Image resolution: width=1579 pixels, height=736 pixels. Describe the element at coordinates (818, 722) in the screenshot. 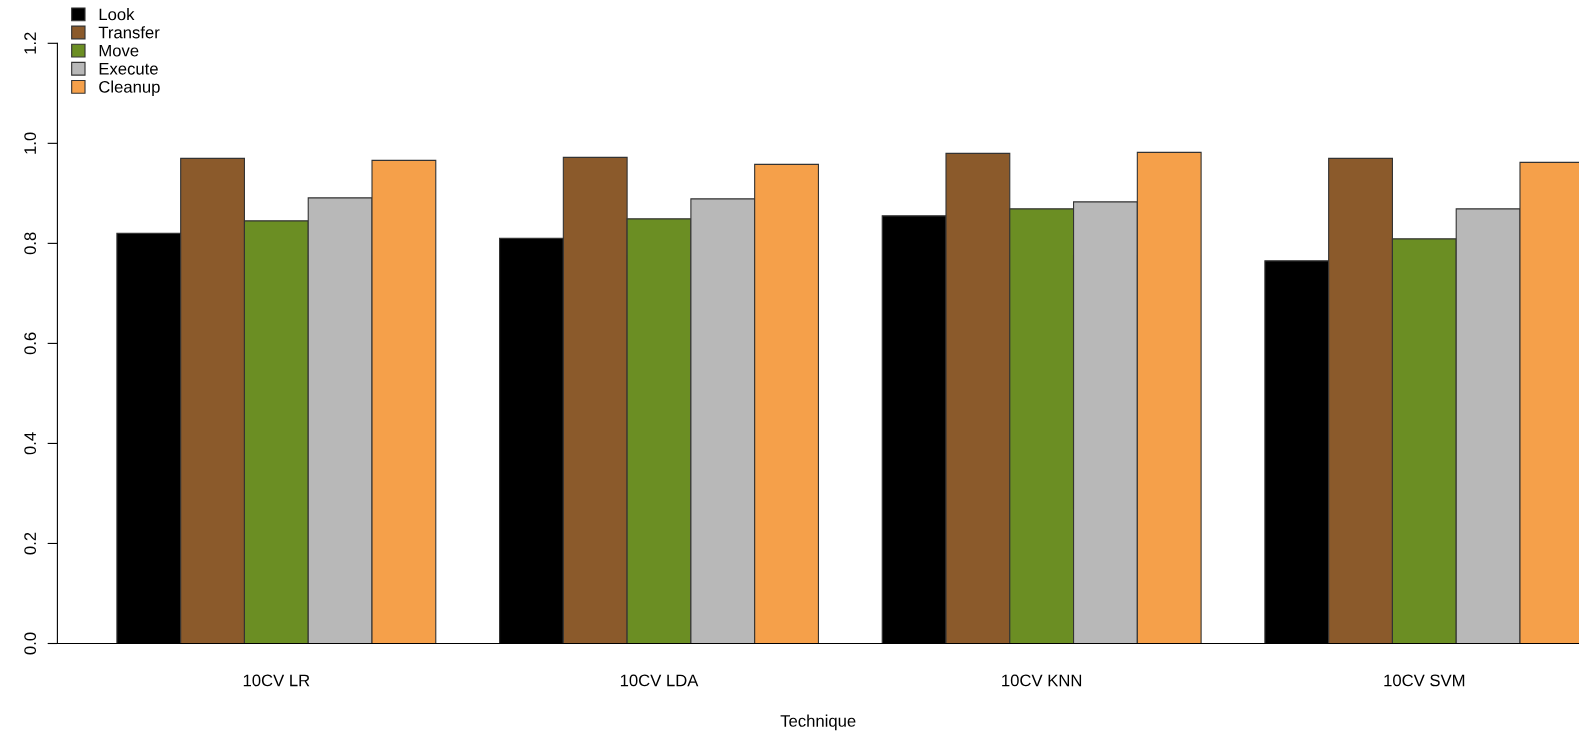

I see `x-axis-title: Technique` at that location.